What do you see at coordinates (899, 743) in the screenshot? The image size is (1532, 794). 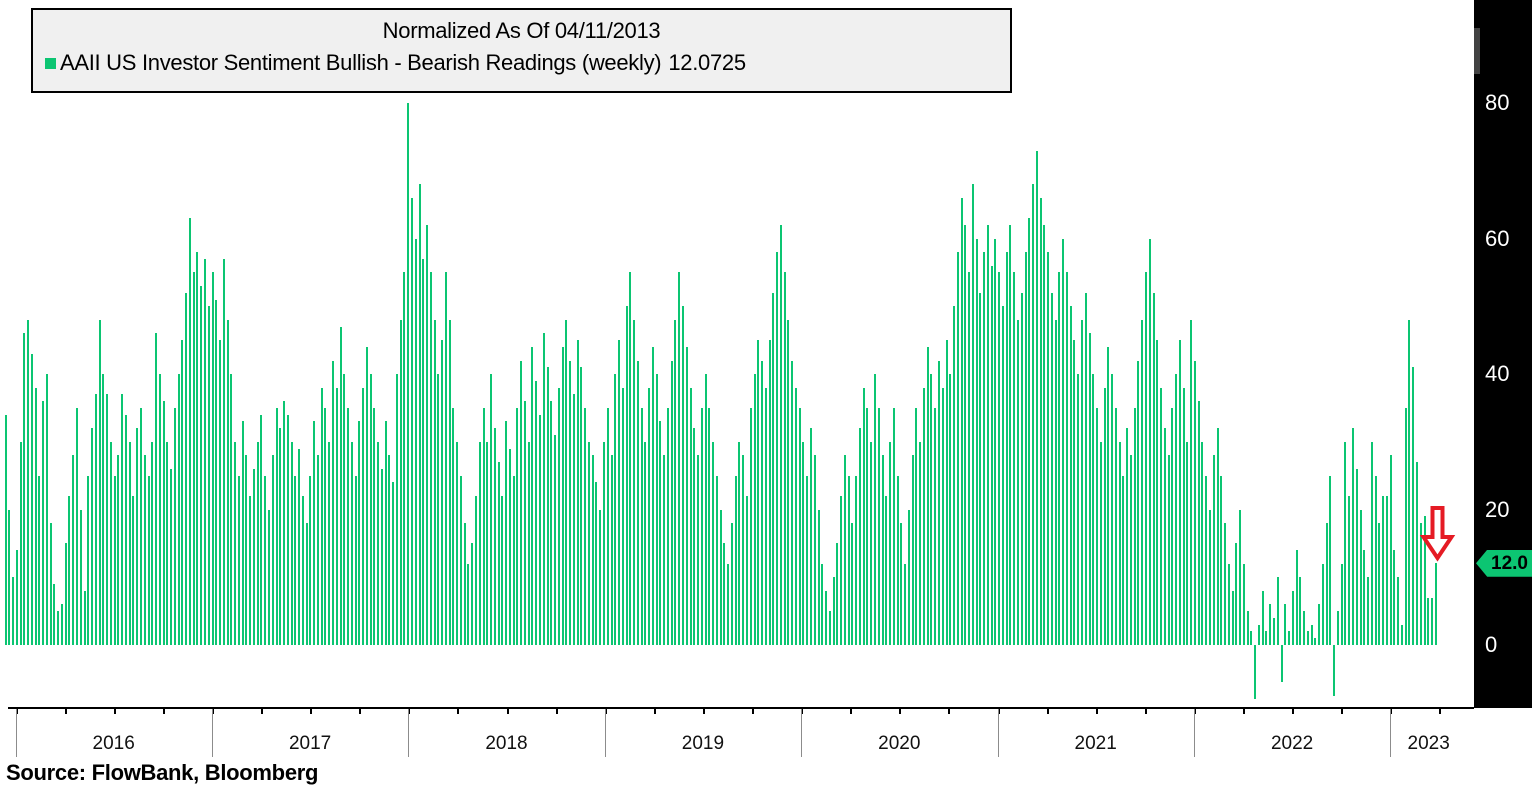 I see `year-label: 2020` at bounding box center [899, 743].